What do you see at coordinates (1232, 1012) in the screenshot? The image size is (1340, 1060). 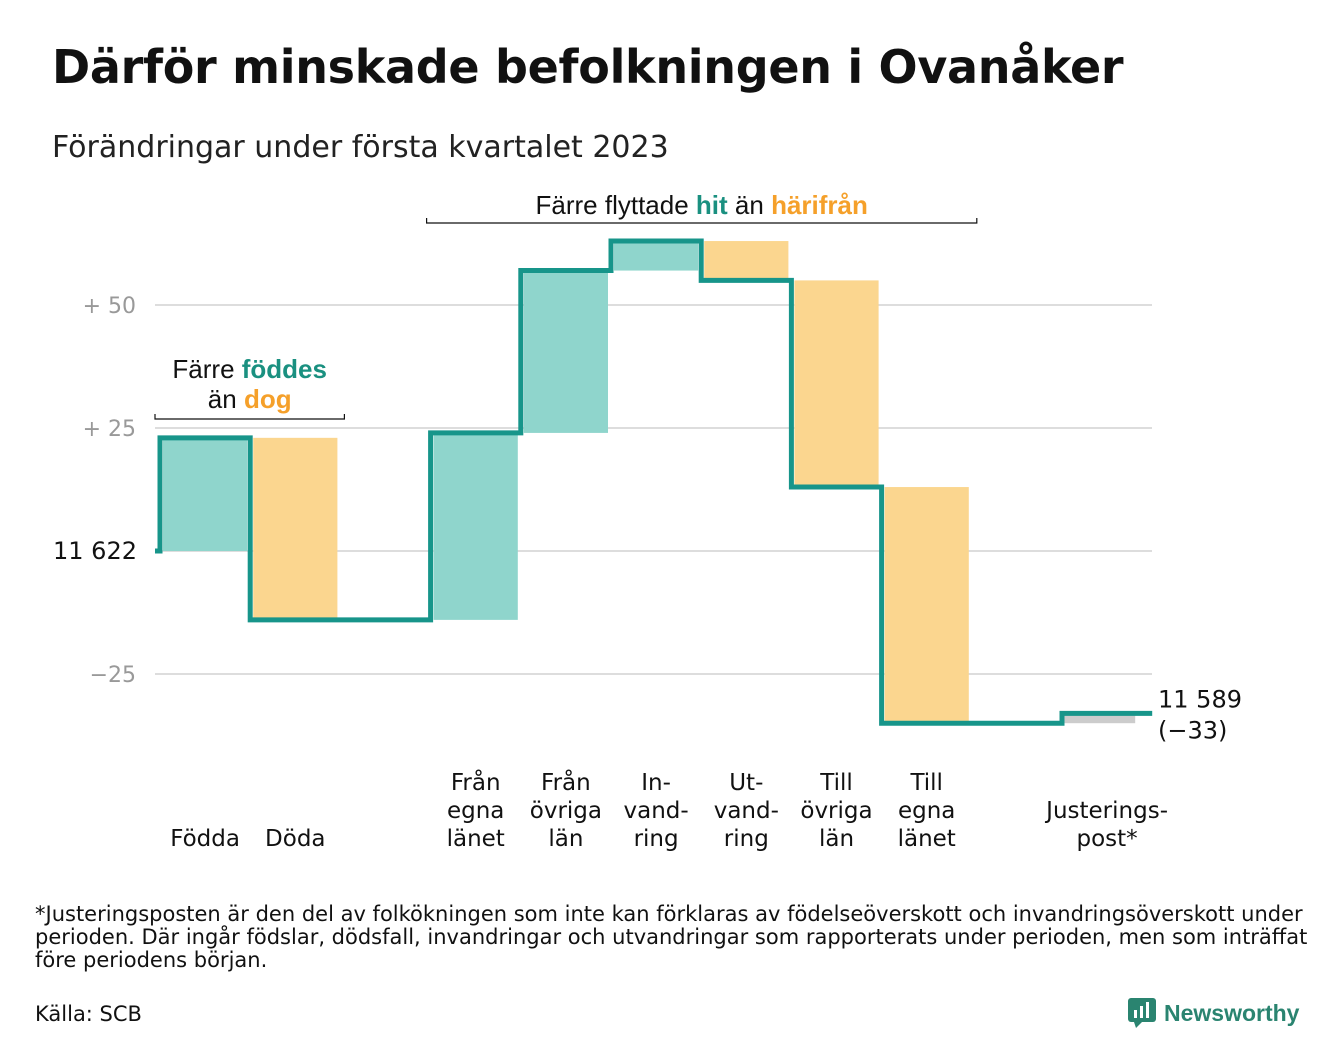 I see `logo-text: Newsworthy` at bounding box center [1232, 1012].